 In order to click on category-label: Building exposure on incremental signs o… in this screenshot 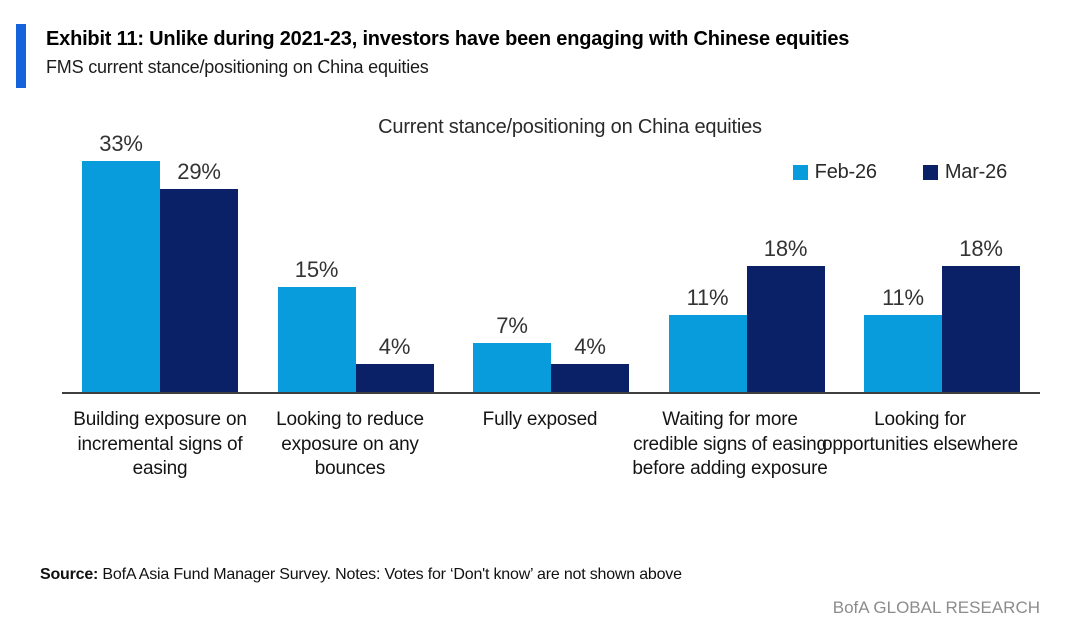, I will do `click(160, 444)`.